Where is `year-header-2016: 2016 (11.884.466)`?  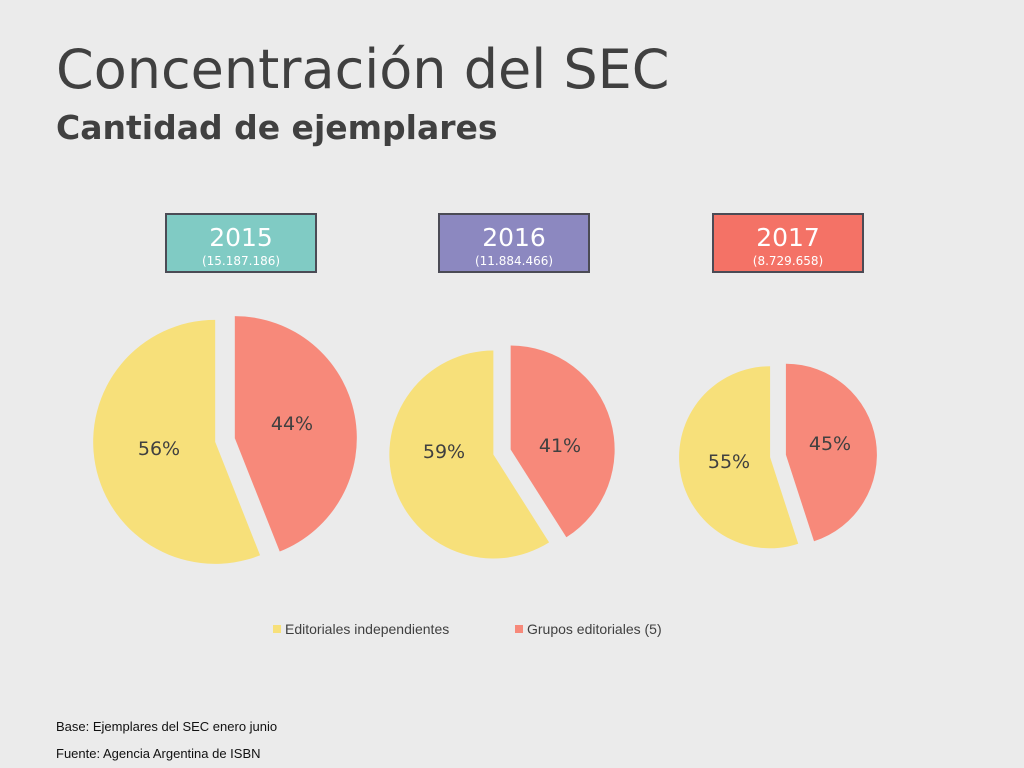
year-header-2016: 2016 (11.884.466) is located at coordinates (514, 243).